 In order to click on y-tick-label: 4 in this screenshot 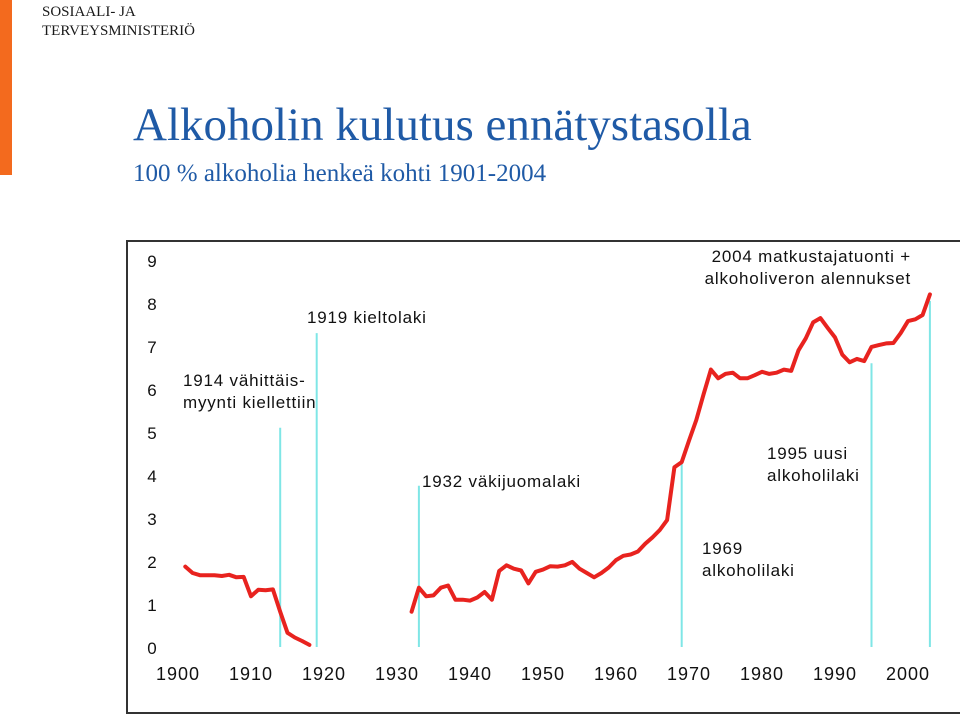, I will do `click(151, 476)`.